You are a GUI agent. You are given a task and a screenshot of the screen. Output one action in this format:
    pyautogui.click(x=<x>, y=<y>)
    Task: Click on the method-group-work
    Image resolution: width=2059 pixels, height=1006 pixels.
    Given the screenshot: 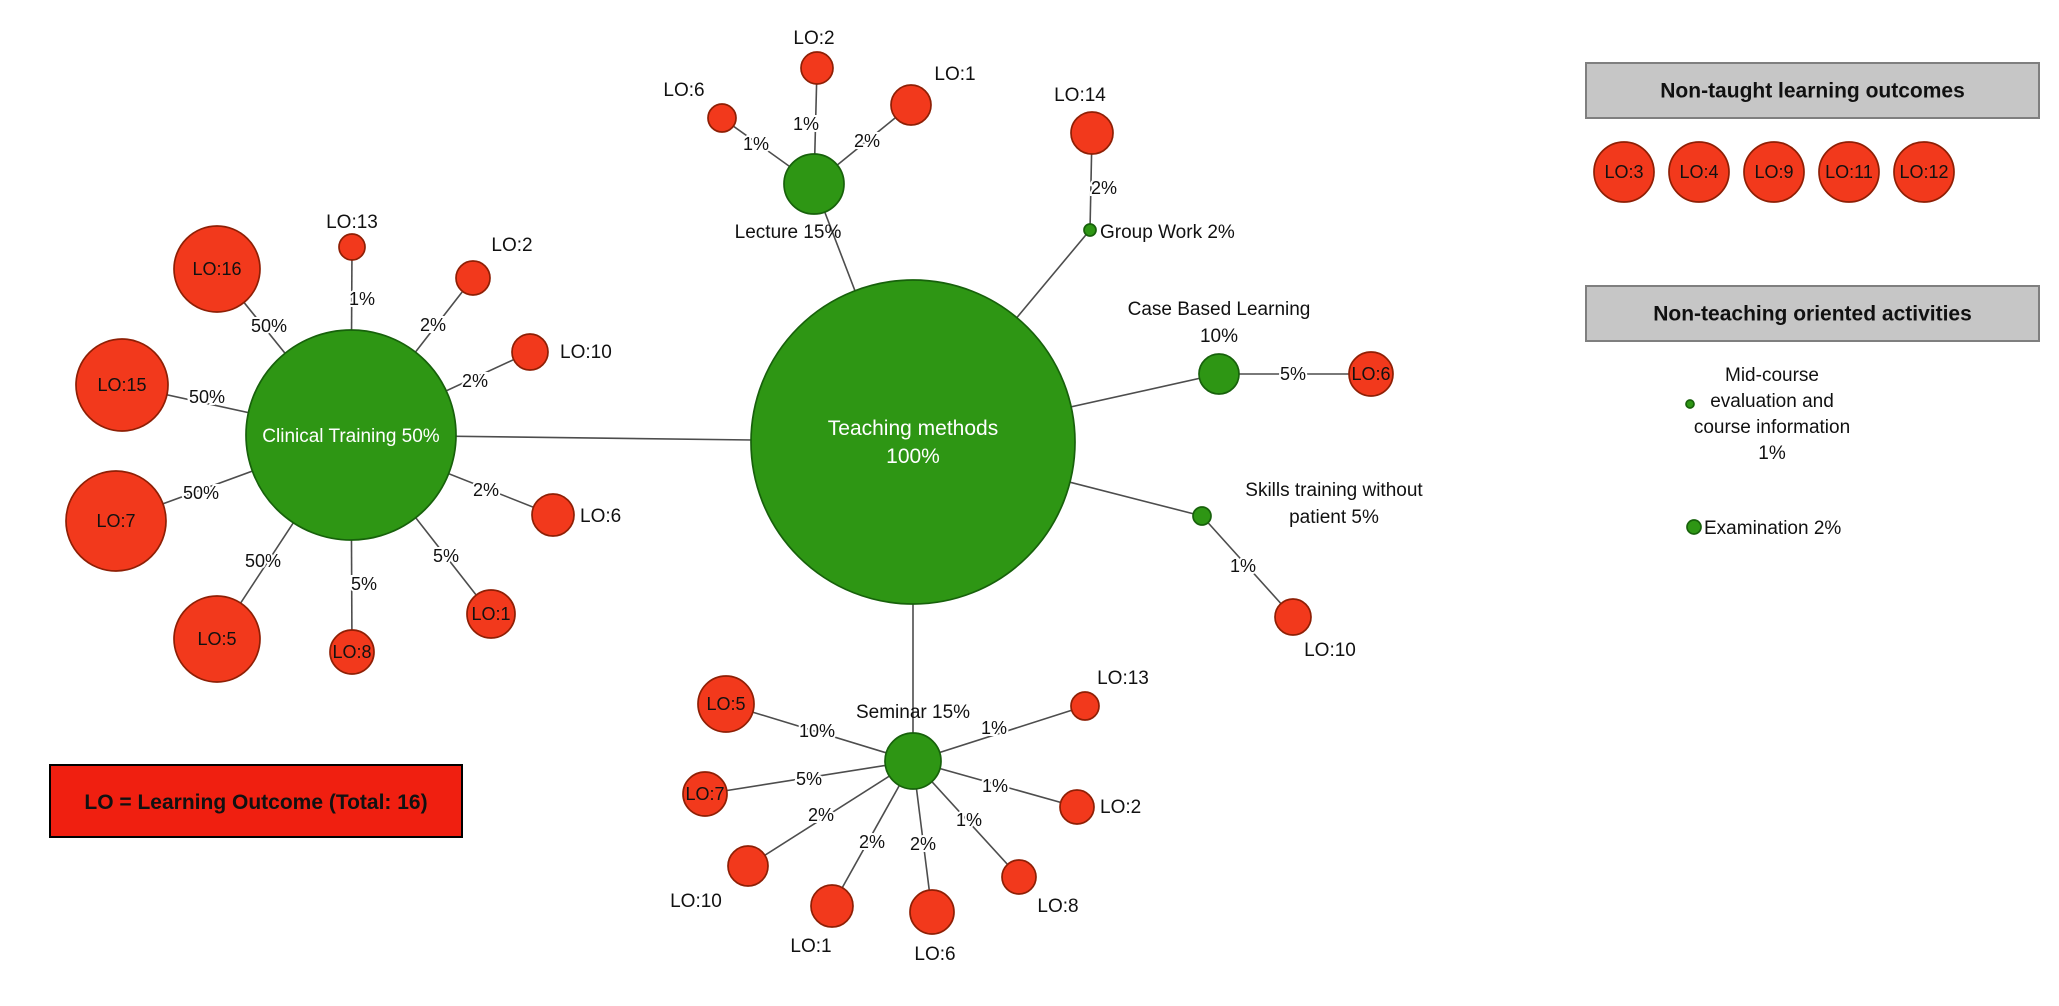 What is the action you would take?
    pyautogui.click(x=1090, y=230)
    